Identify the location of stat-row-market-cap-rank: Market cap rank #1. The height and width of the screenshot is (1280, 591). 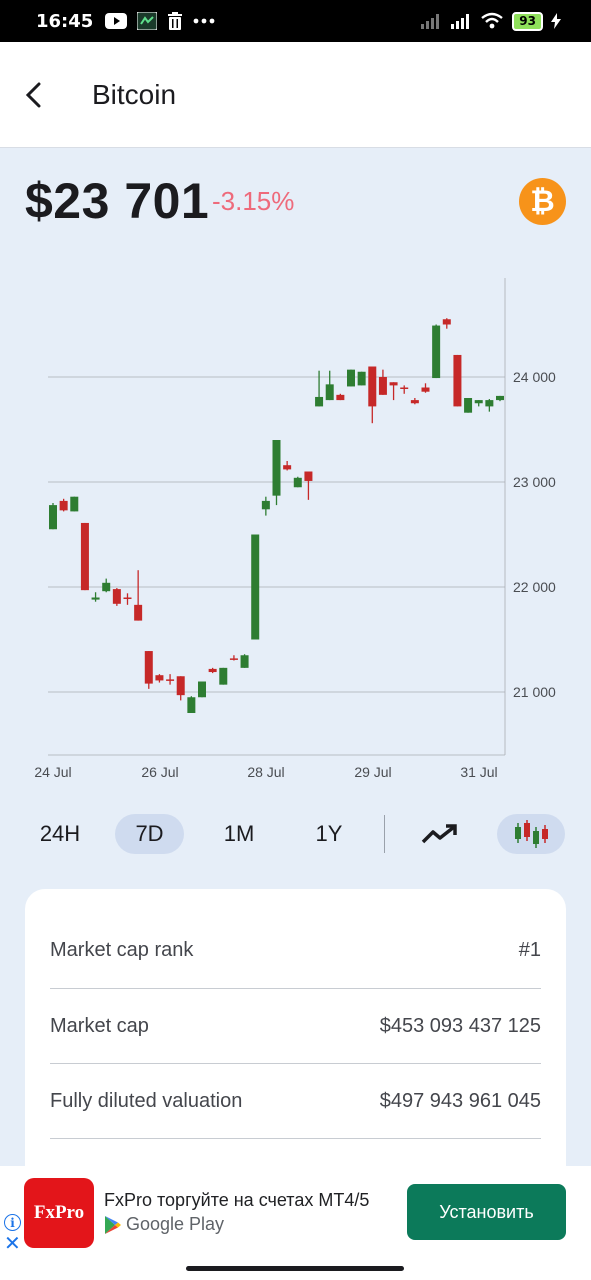
(295, 939).